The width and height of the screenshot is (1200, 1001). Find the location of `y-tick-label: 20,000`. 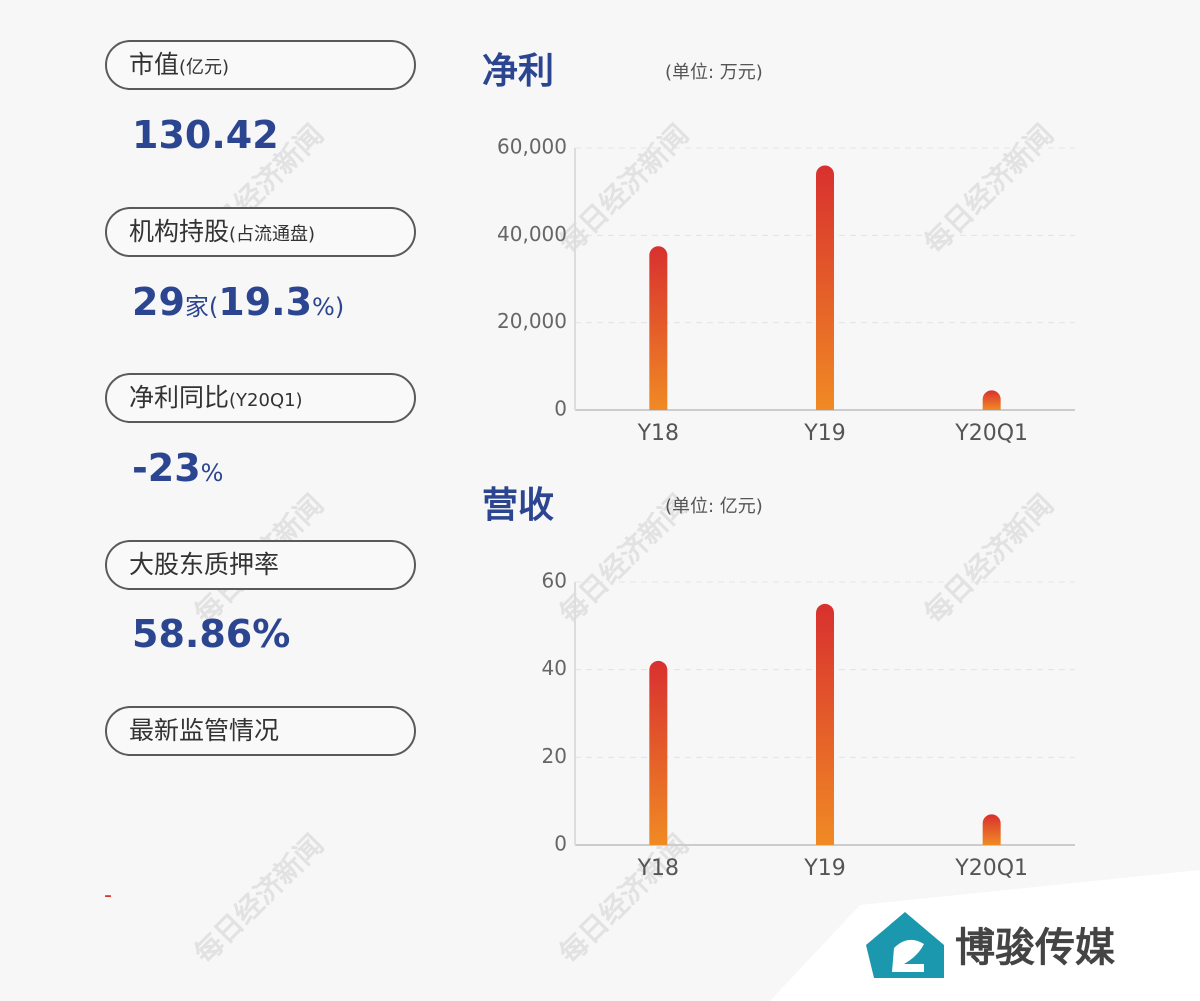

y-tick-label: 20,000 is located at coordinates (532, 321).